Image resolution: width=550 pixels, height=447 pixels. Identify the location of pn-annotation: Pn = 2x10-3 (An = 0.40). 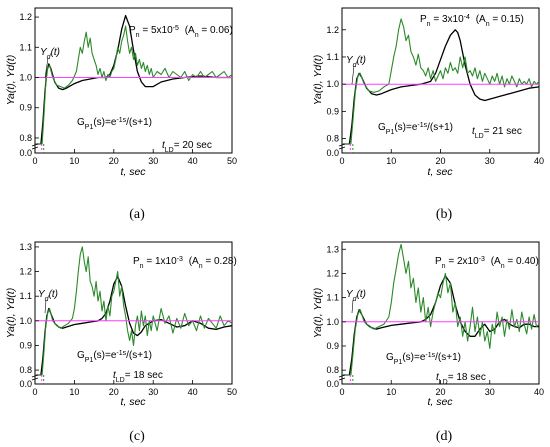
(487, 263).